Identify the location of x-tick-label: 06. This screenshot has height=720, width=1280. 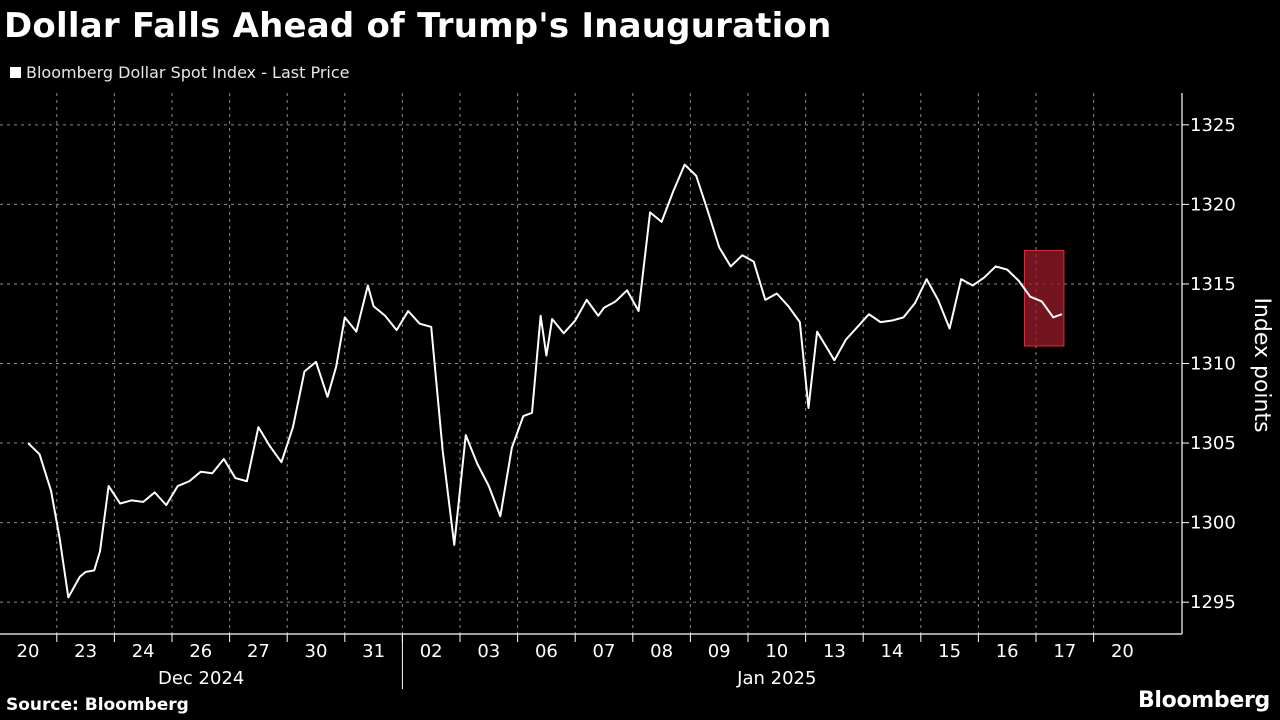
(546, 651).